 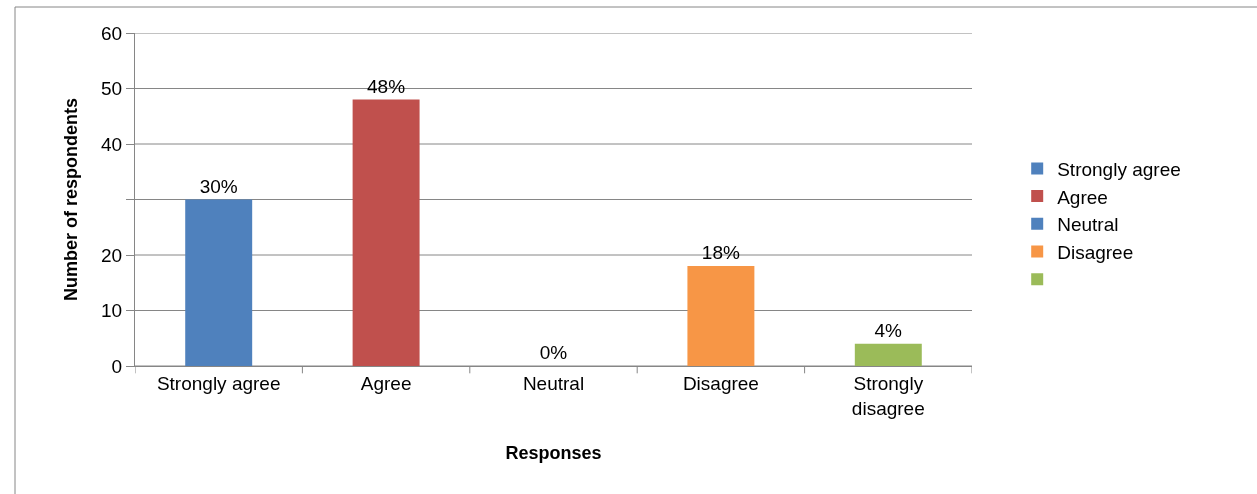 I want to click on y-tick-label: 50, so click(x=112, y=89).